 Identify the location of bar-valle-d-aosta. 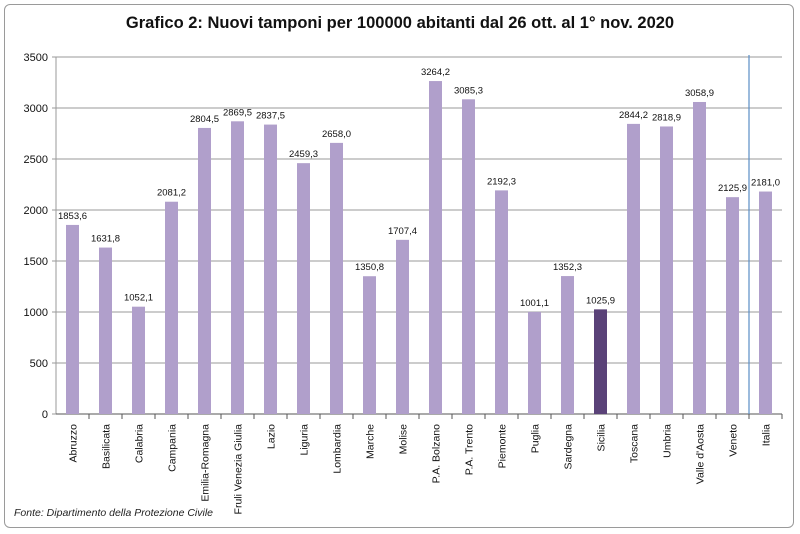
(699, 258).